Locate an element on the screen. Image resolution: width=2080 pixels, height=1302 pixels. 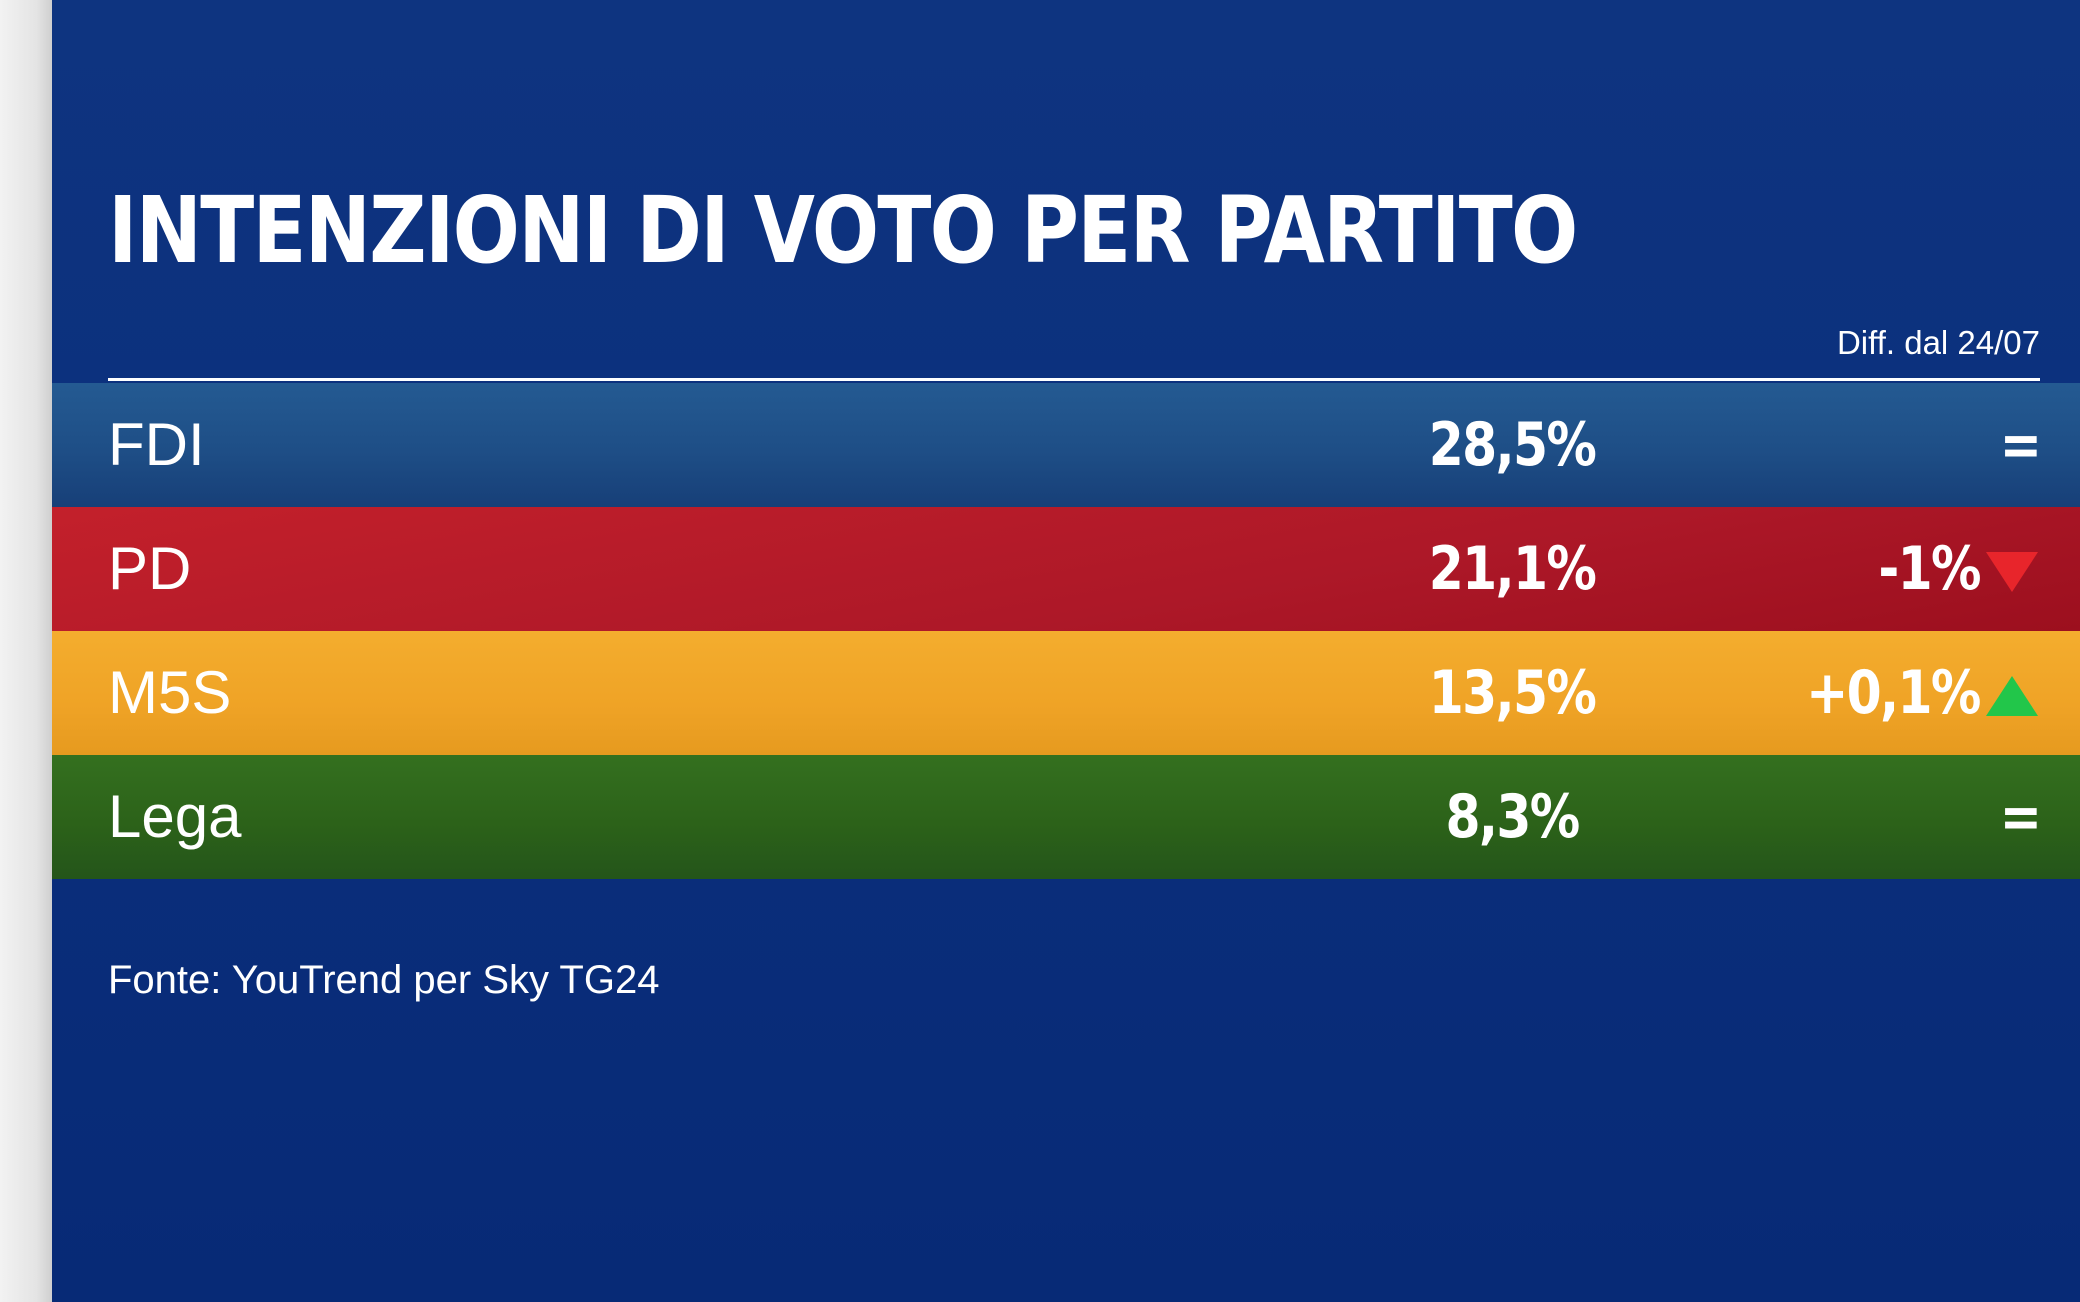
chart-title: INTENZIONI DI VOTO PER PARTITO is located at coordinates (843, 230).